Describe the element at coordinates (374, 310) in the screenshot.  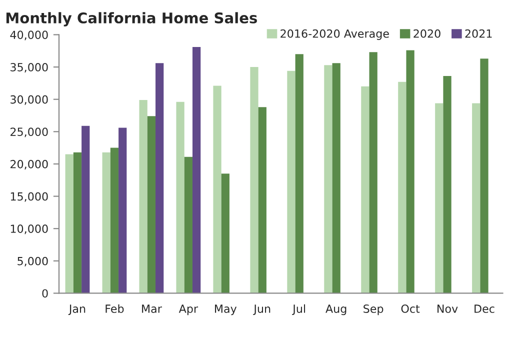
I see `x-tick-label: Sep` at that location.